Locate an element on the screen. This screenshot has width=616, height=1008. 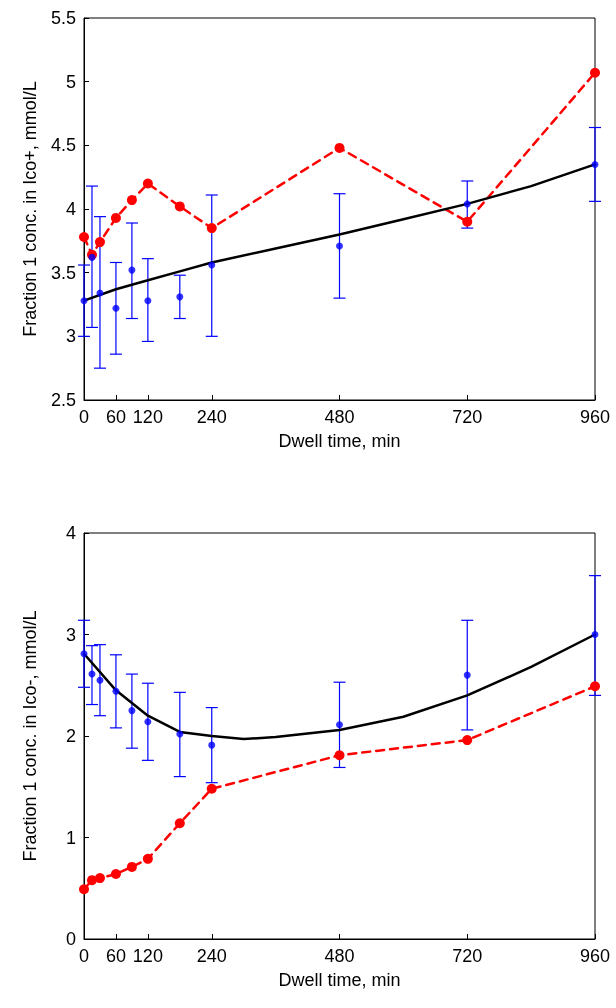
y-axis-title: Fraction 1 conc. in Ico-, mmol/L is located at coordinates (30, 736).